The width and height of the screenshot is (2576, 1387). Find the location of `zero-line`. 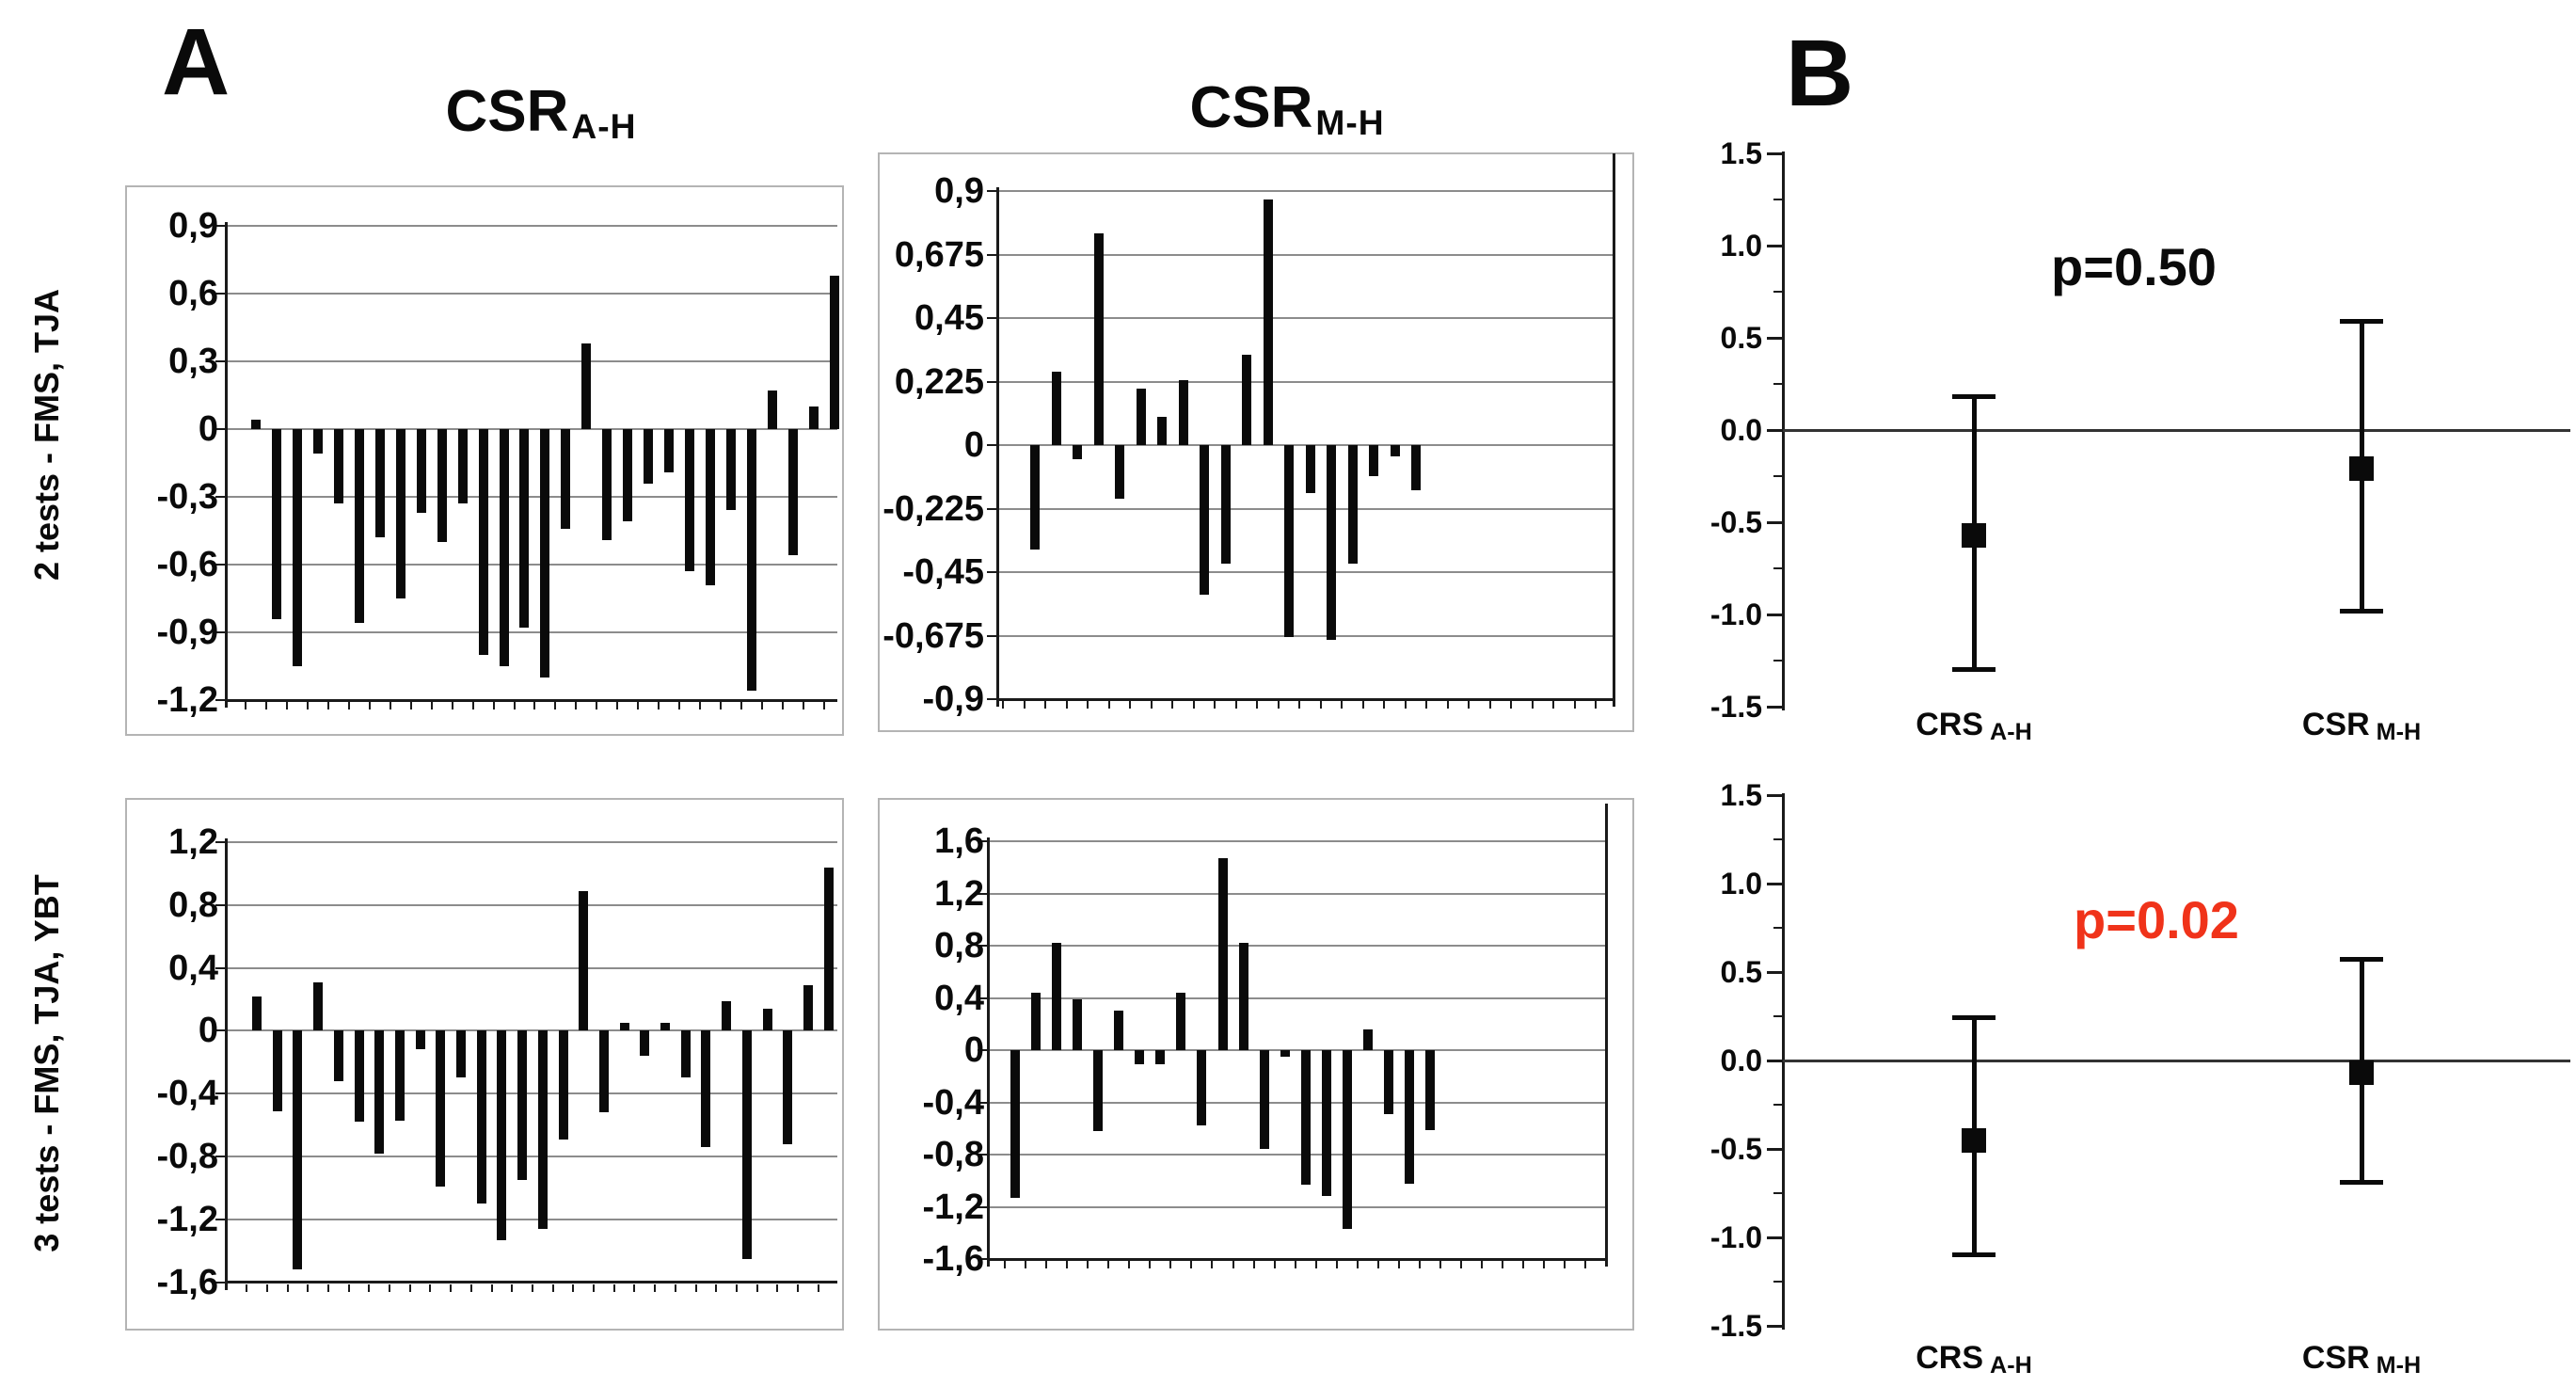

zero-line is located at coordinates (2176, 430).